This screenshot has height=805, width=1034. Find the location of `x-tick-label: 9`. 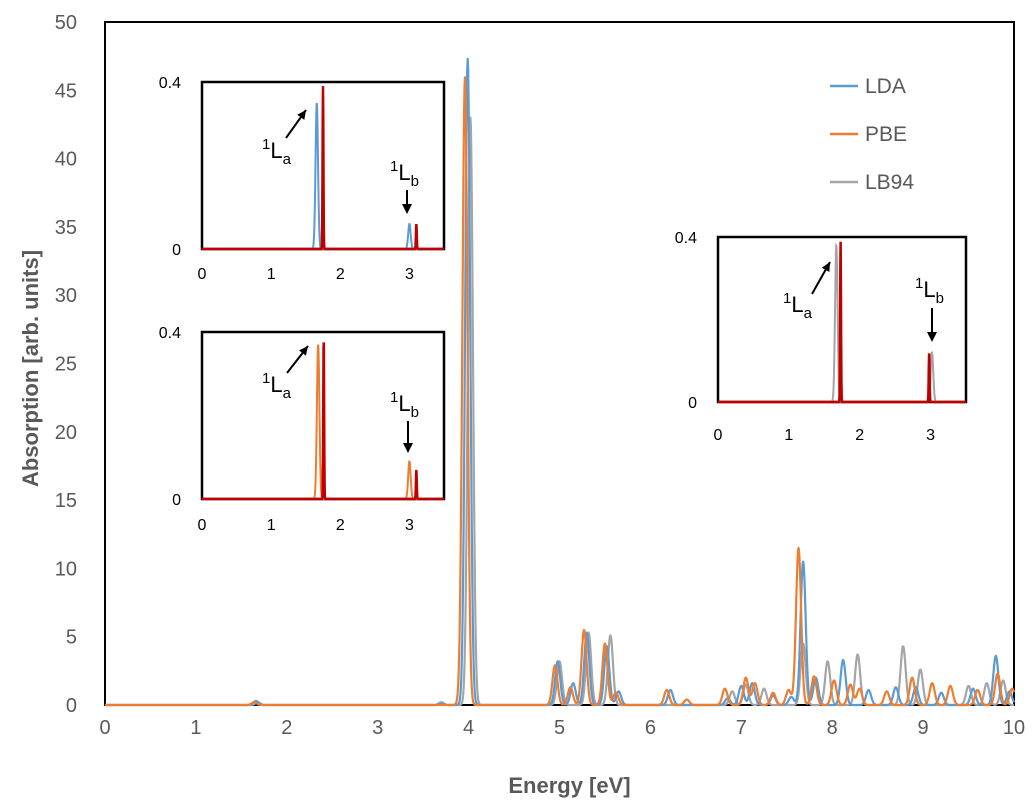

x-tick-label: 9 is located at coordinates (923, 728).